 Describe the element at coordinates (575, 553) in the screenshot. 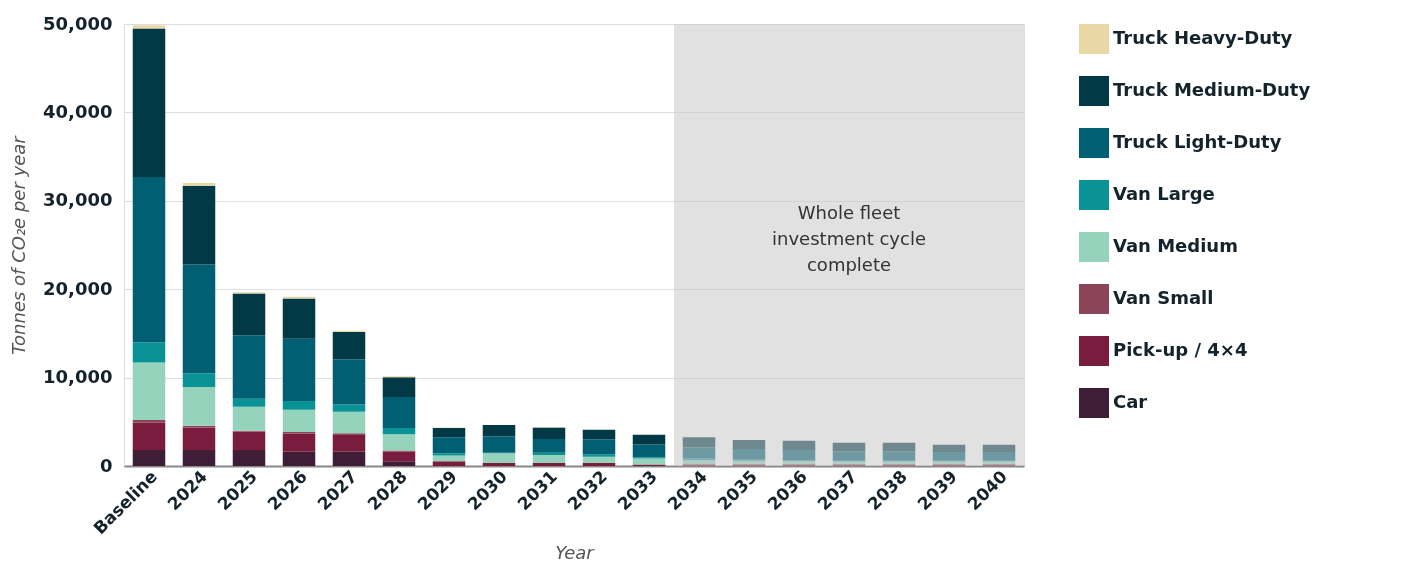

I see `x-axis-title: Year` at that location.